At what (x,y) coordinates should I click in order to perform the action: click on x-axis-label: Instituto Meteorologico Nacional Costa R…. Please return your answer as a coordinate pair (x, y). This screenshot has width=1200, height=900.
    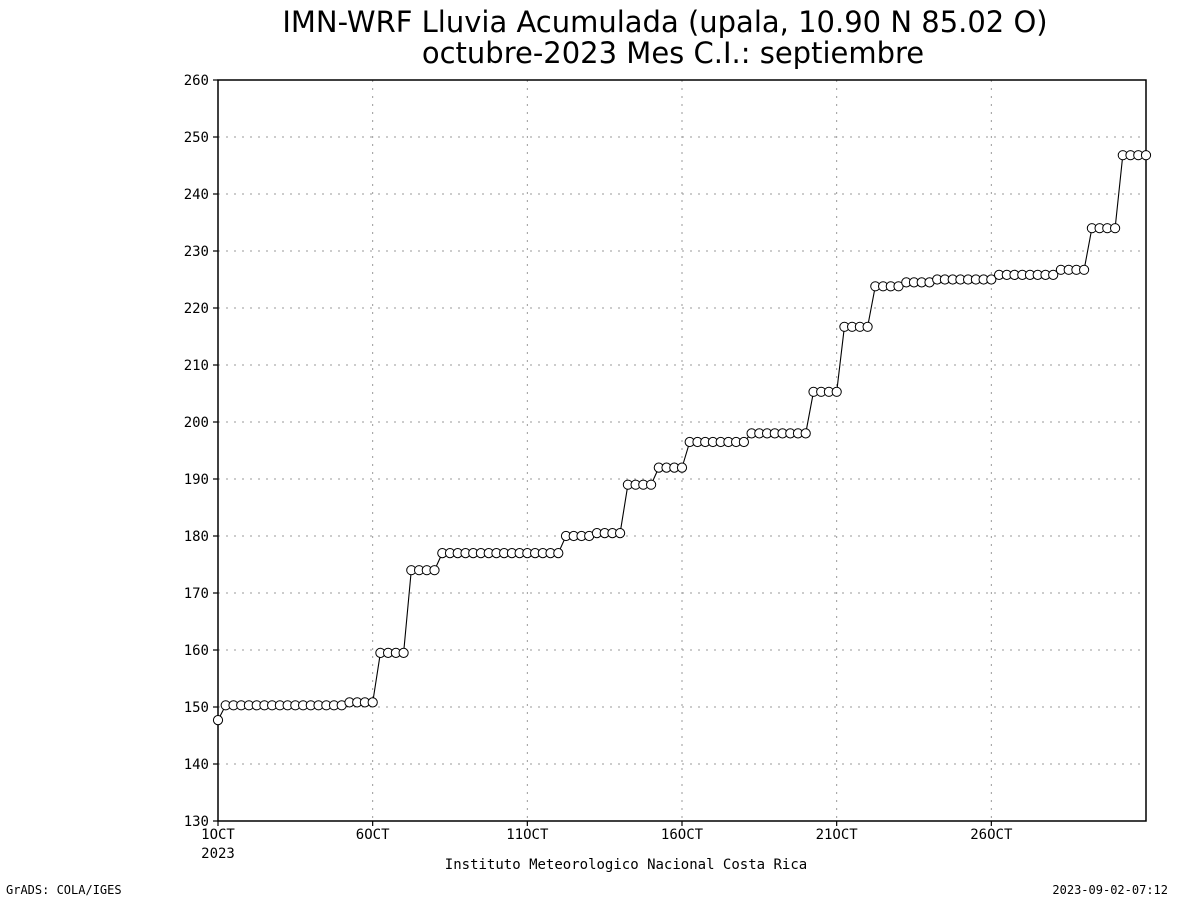
    Looking at the image, I should click on (626, 865).